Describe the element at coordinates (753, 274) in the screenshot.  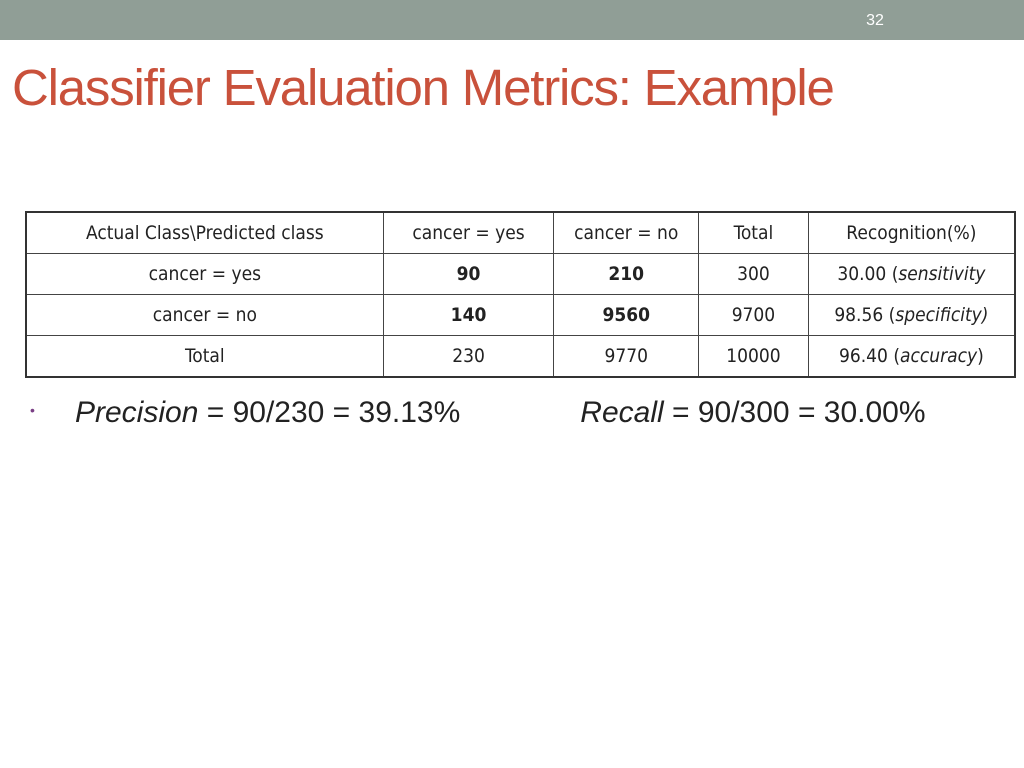
I see `row-total-cell: 300` at that location.